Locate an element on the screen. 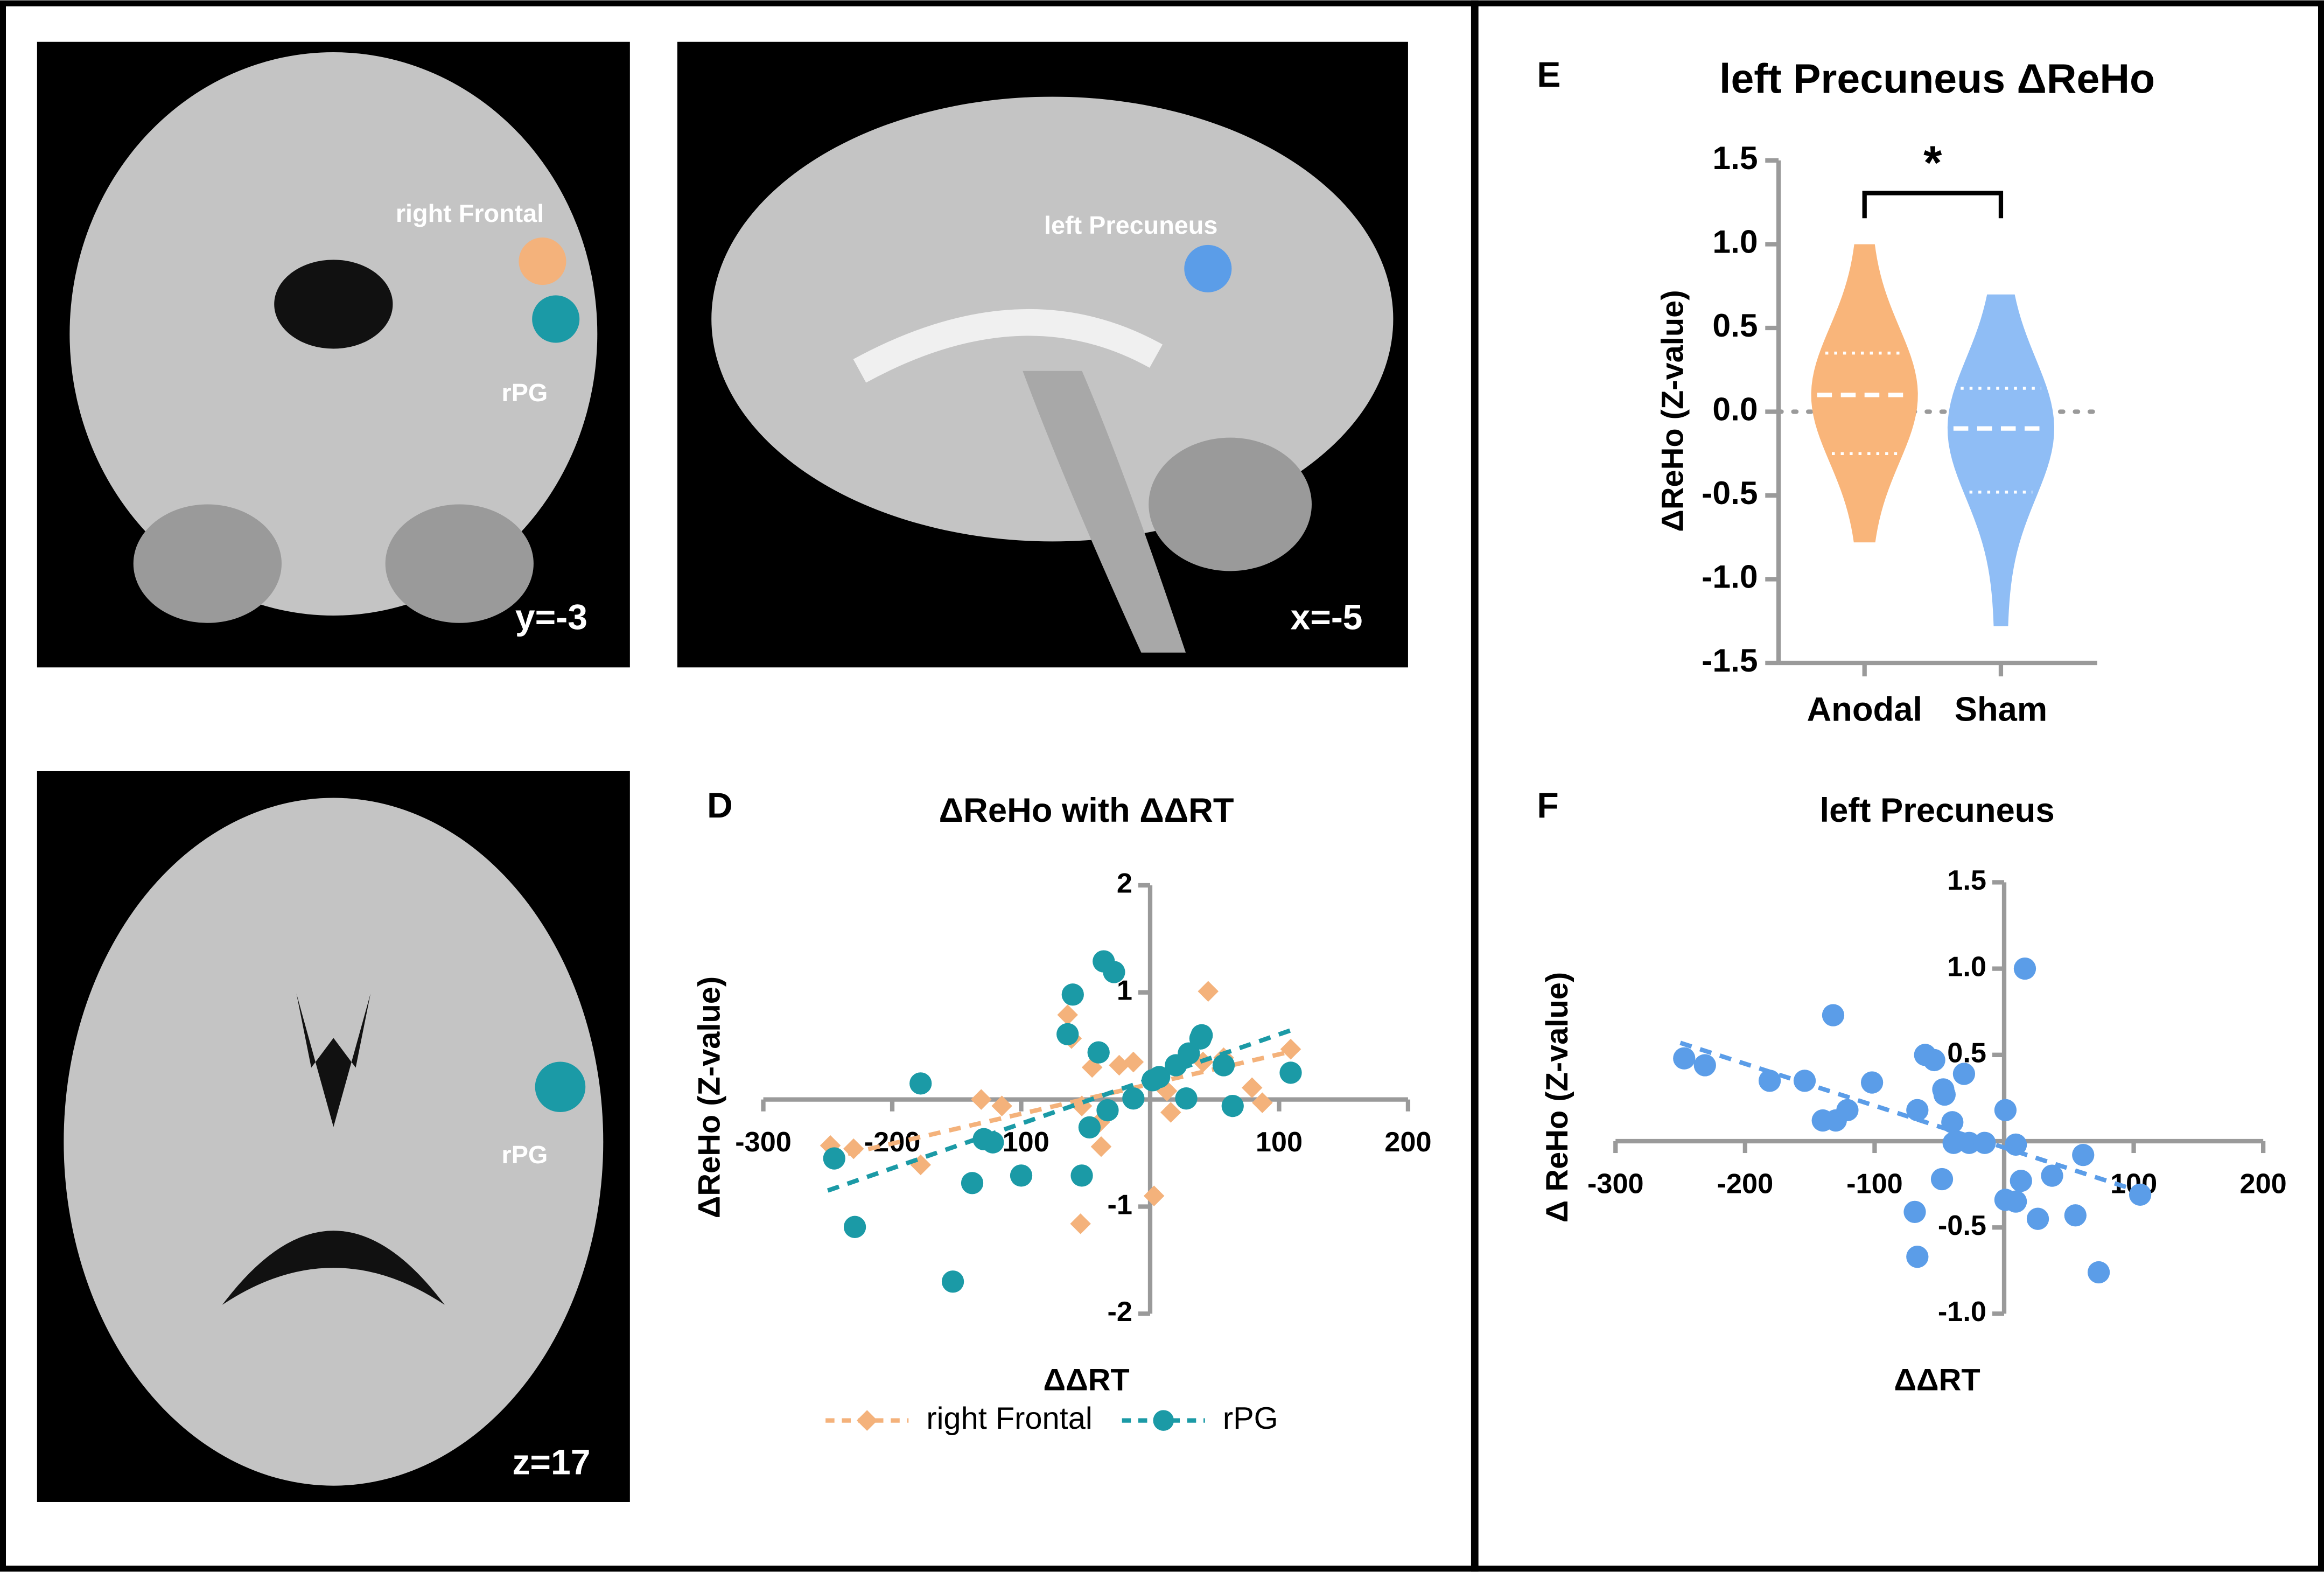  legend-label: right Frontal is located at coordinates (1009, 1418).